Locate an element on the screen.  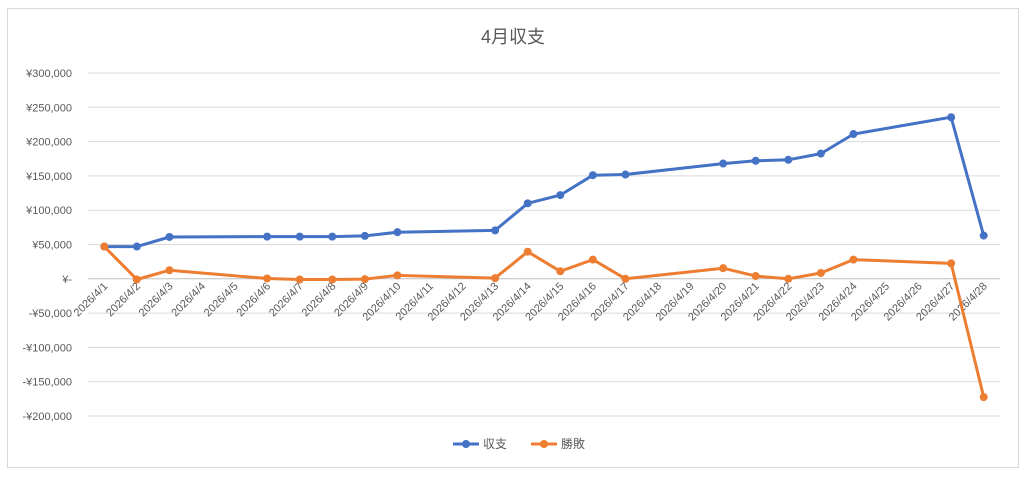
legend-item-1: 収支 is located at coordinates (480, 444).